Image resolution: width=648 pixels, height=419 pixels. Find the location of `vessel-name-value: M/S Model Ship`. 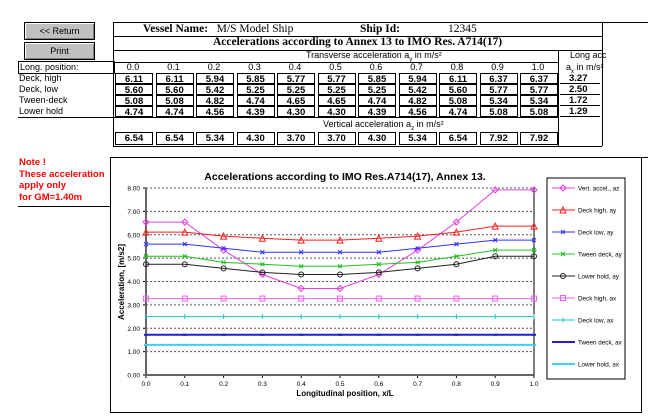

vessel-name-value: M/S Model Ship is located at coordinates (255, 29).